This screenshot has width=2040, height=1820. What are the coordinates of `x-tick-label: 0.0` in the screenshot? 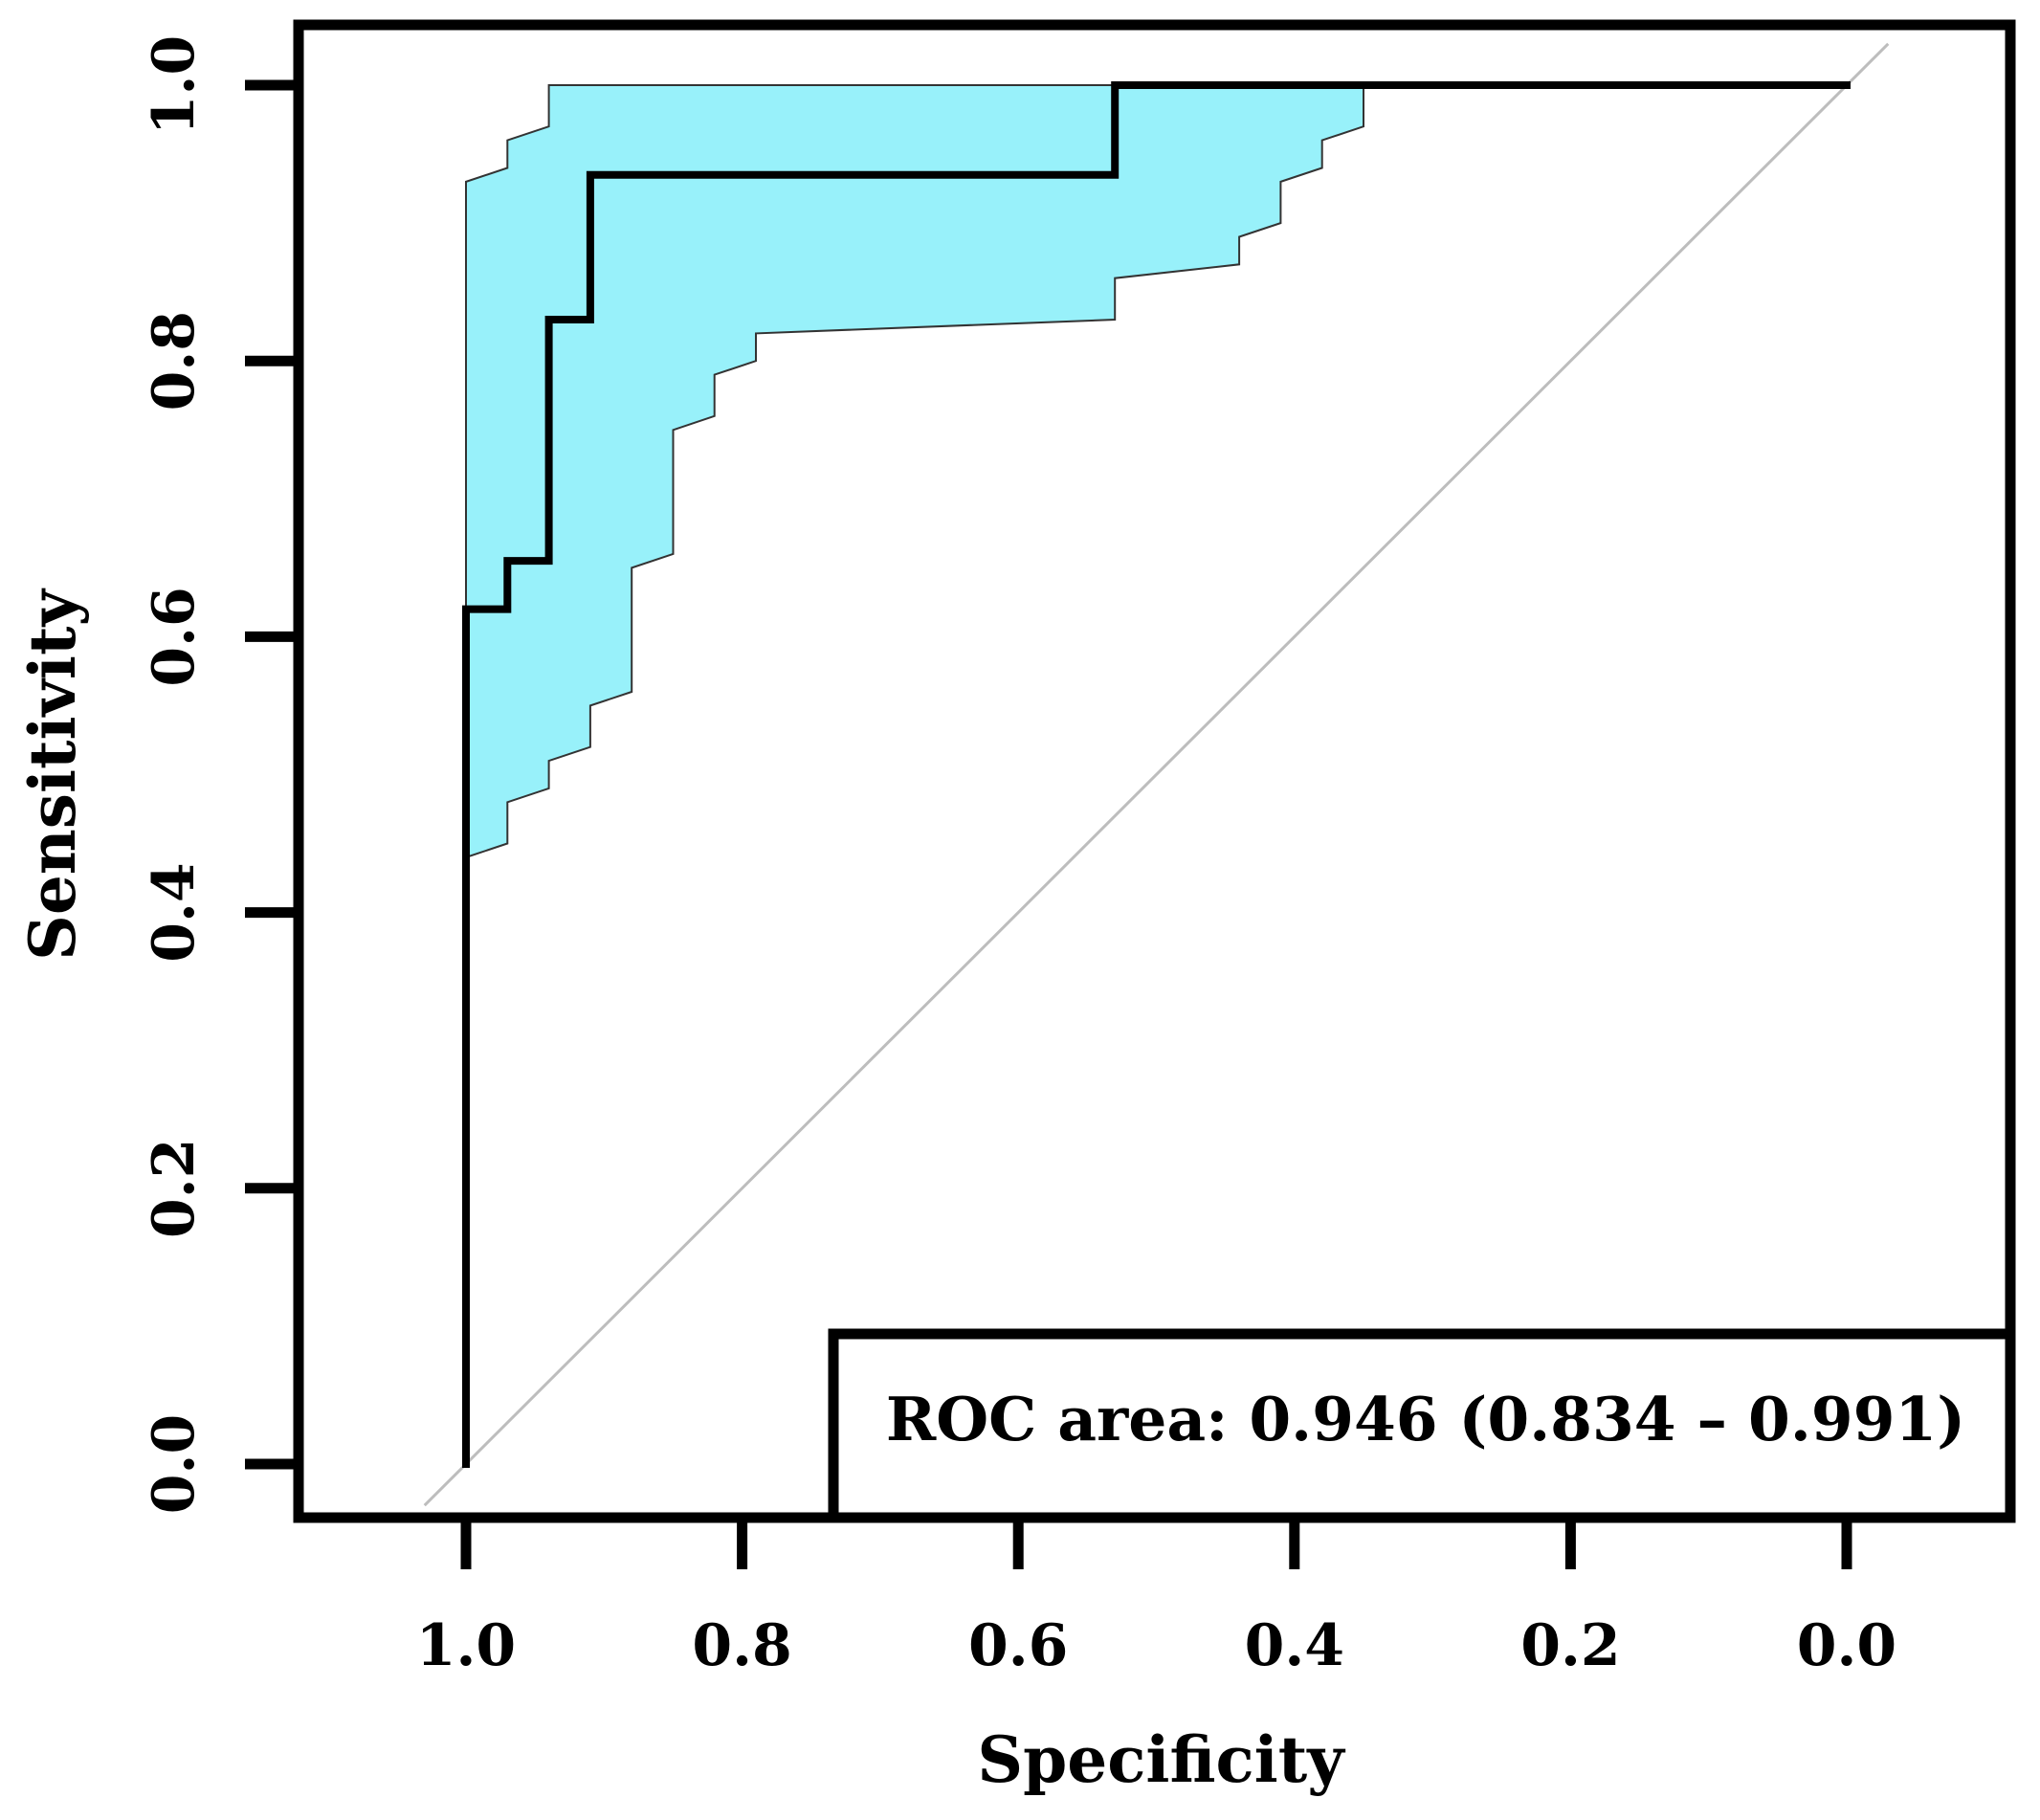 It's located at (1847, 1646).